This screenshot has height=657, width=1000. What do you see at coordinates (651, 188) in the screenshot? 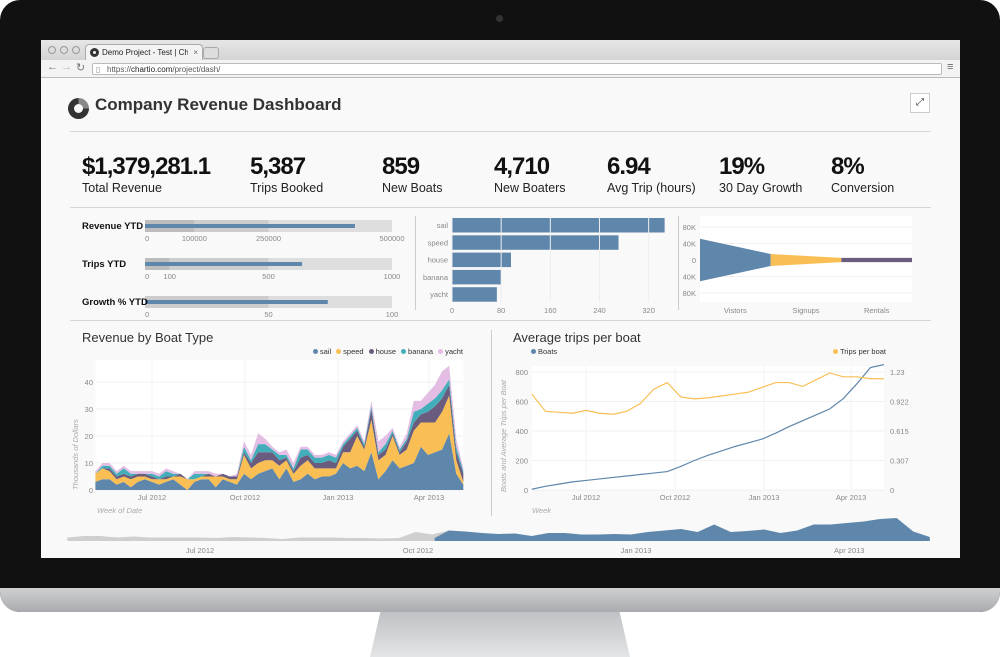
I see `kpi-label: Avg Trip (hours)` at bounding box center [651, 188].